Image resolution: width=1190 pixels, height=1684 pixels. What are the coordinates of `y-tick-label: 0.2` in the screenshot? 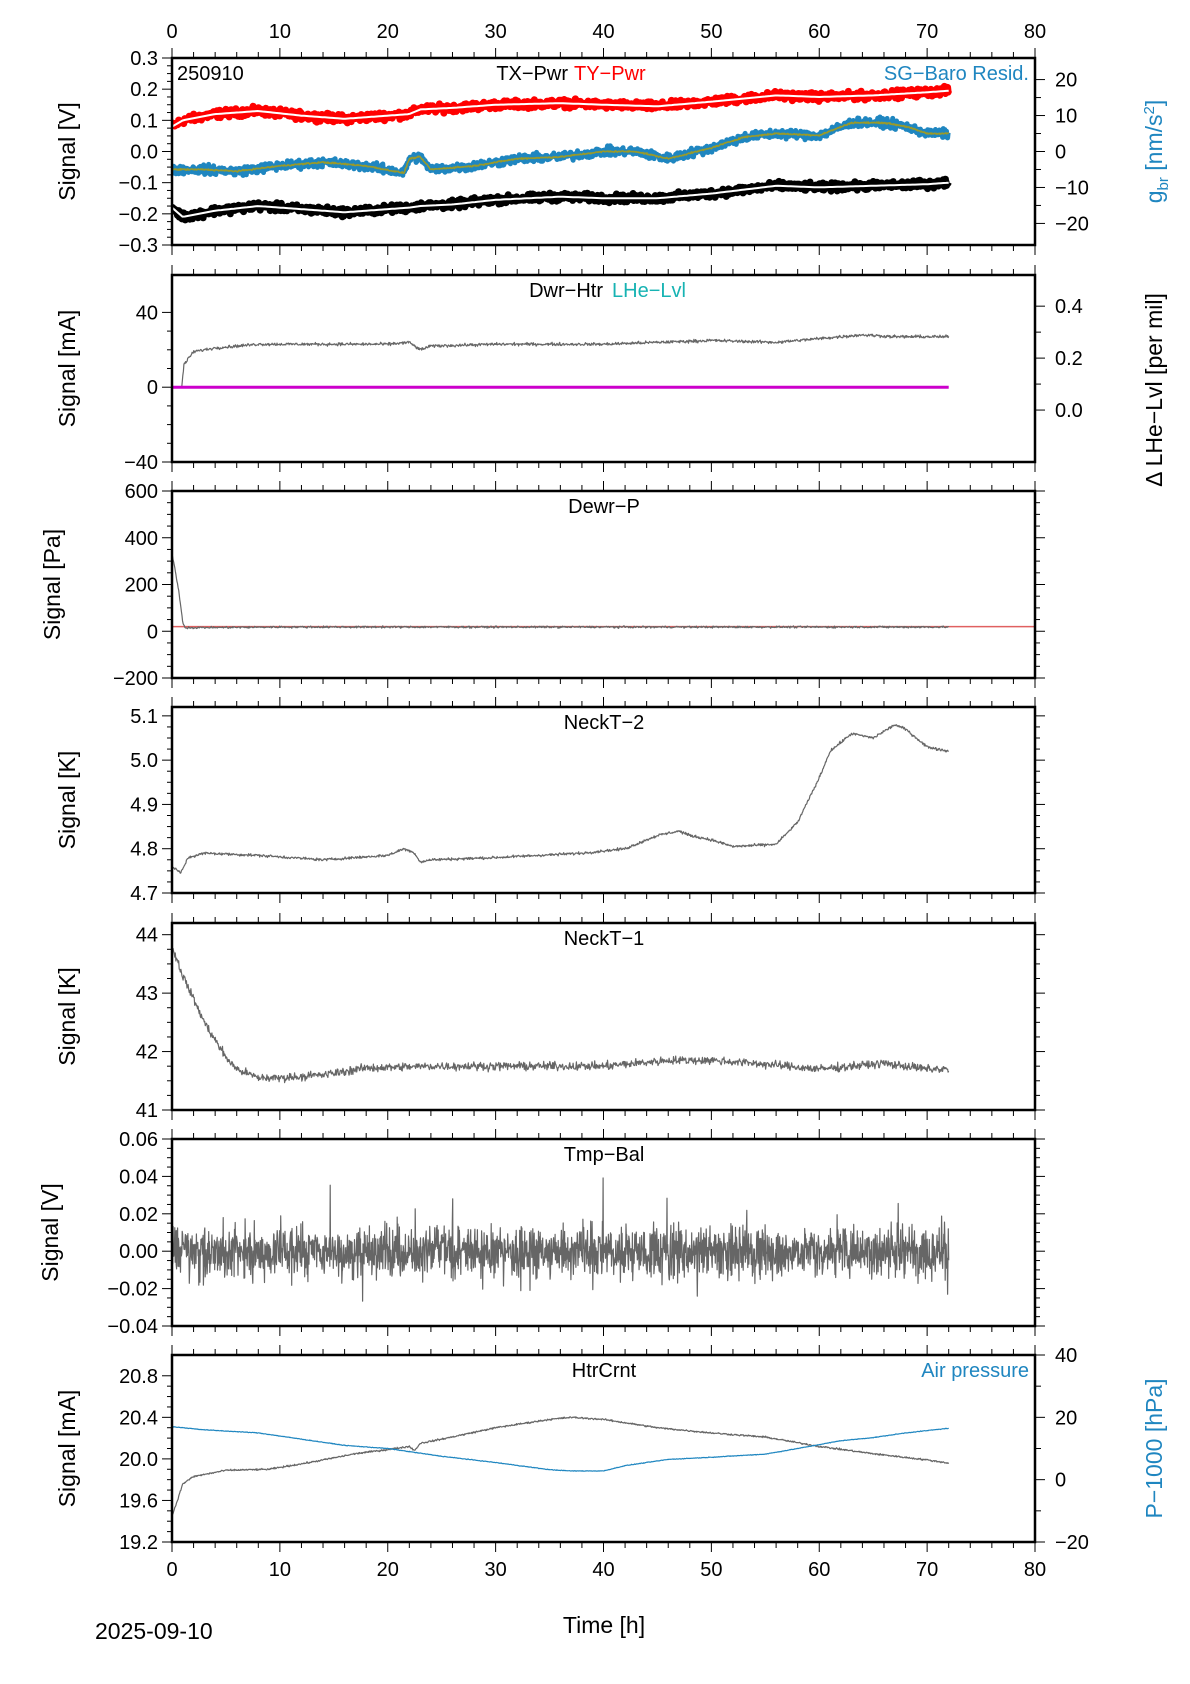 It's located at (144, 90).